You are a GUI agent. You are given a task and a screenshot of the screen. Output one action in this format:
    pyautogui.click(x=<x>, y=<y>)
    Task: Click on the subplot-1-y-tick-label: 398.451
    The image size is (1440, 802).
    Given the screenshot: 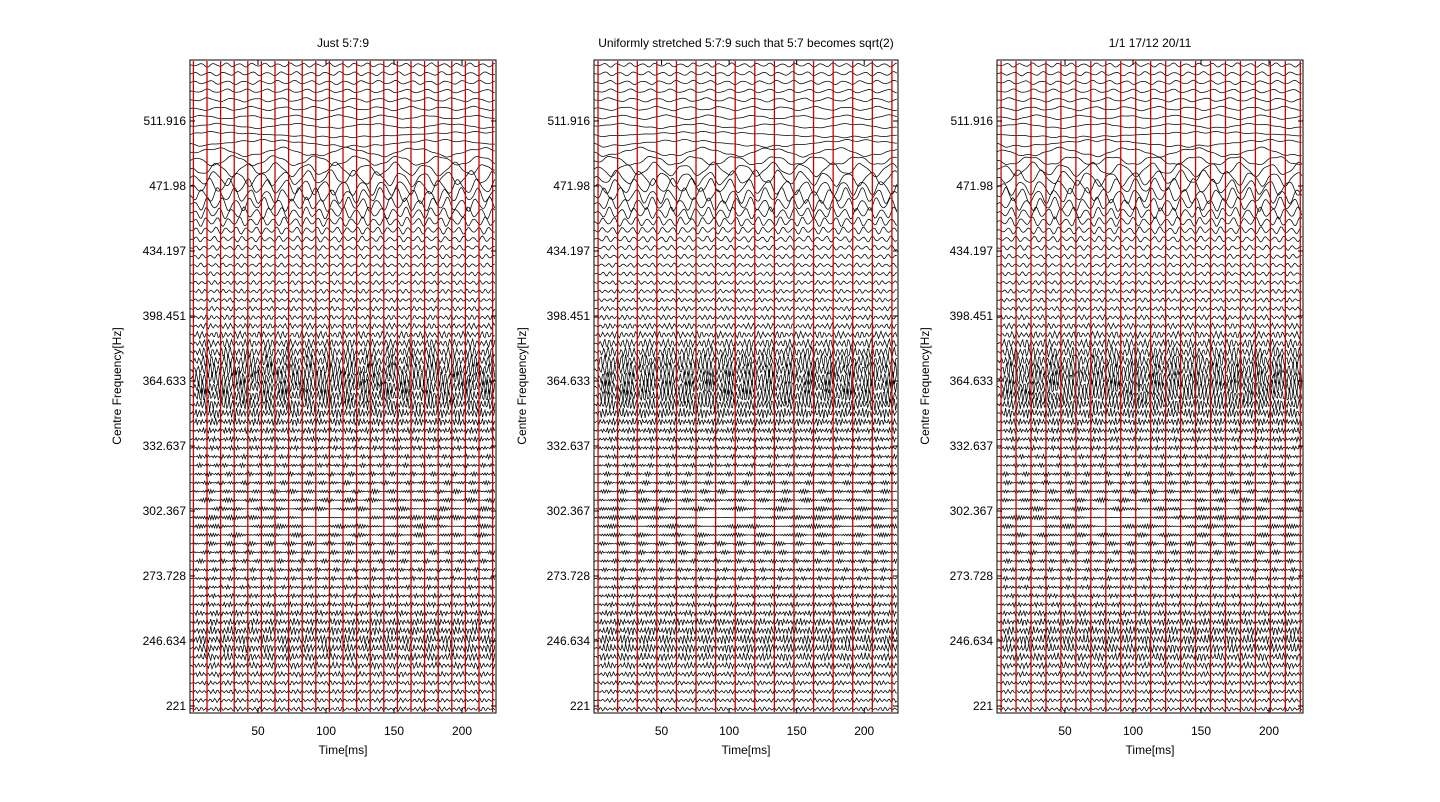 What is the action you would take?
    pyautogui.click(x=165, y=316)
    